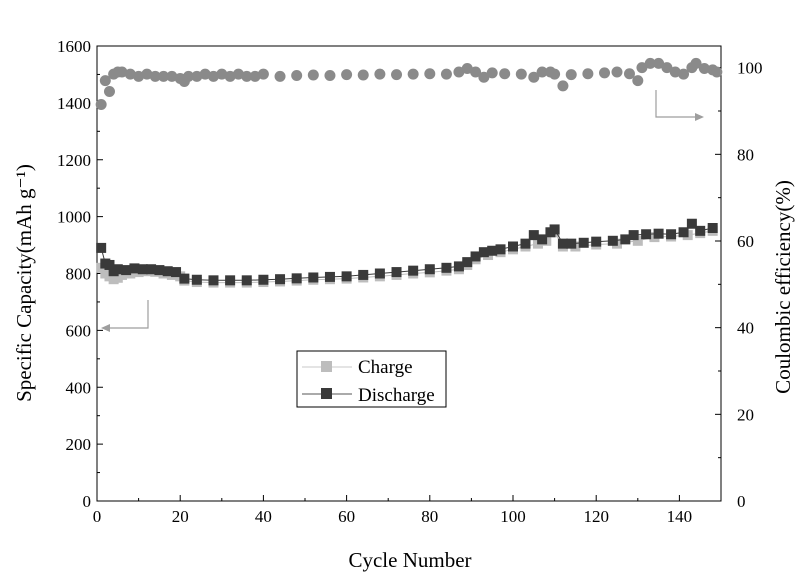  What do you see at coordinates (24, 283) in the screenshot?
I see `y-axis-left-title: Specific Capacity(mAh g⁻¹)` at bounding box center [24, 283].